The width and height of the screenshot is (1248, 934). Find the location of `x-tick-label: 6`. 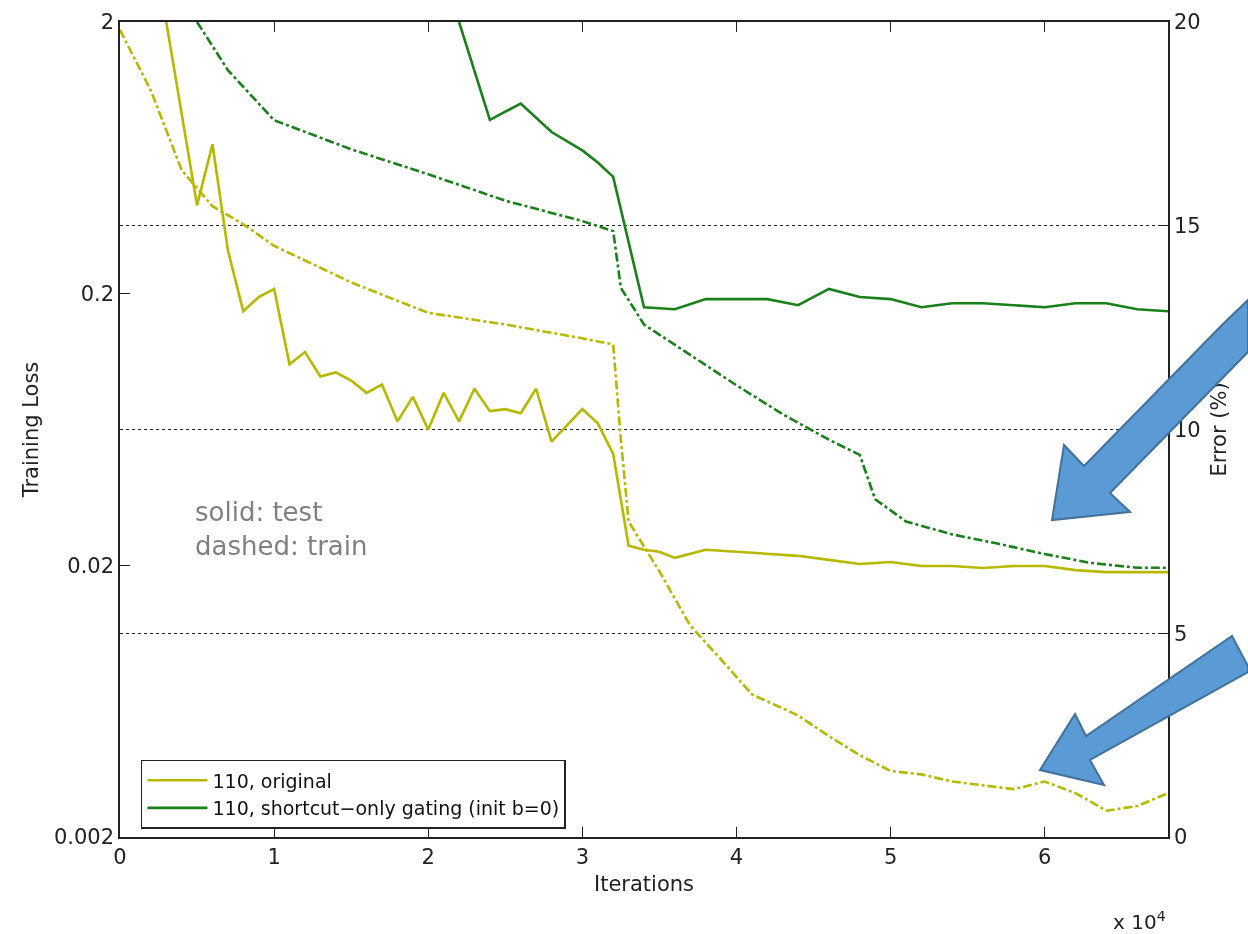

x-tick-label: 6 is located at coordinates (1045, 856).